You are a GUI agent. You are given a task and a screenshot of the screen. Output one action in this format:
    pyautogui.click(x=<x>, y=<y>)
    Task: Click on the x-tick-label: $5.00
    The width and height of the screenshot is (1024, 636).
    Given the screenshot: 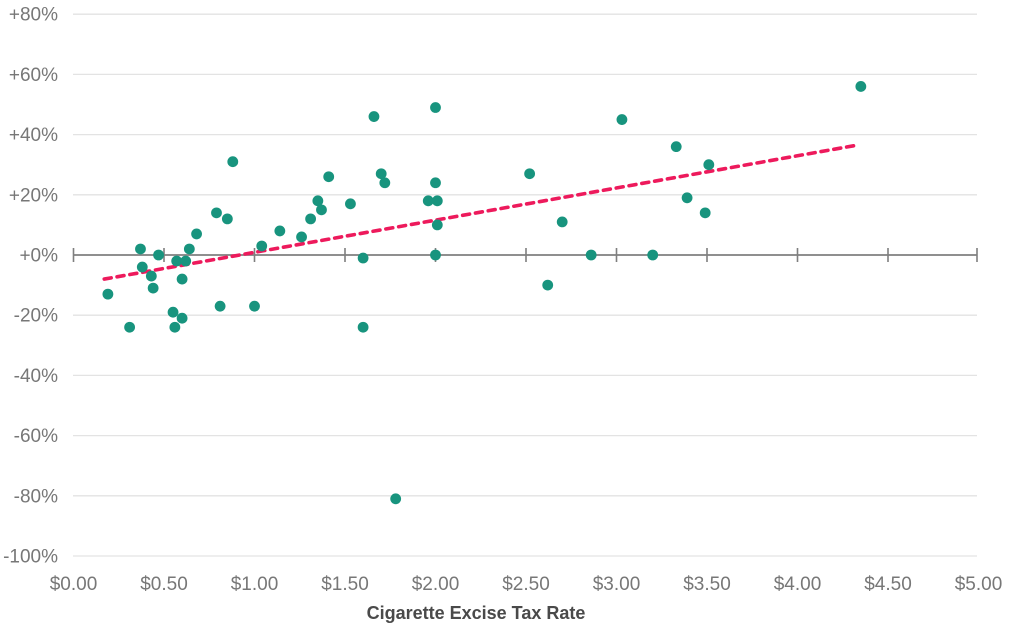 What is the action you would take?
    pyautogui.click(x=979, y=584)
    